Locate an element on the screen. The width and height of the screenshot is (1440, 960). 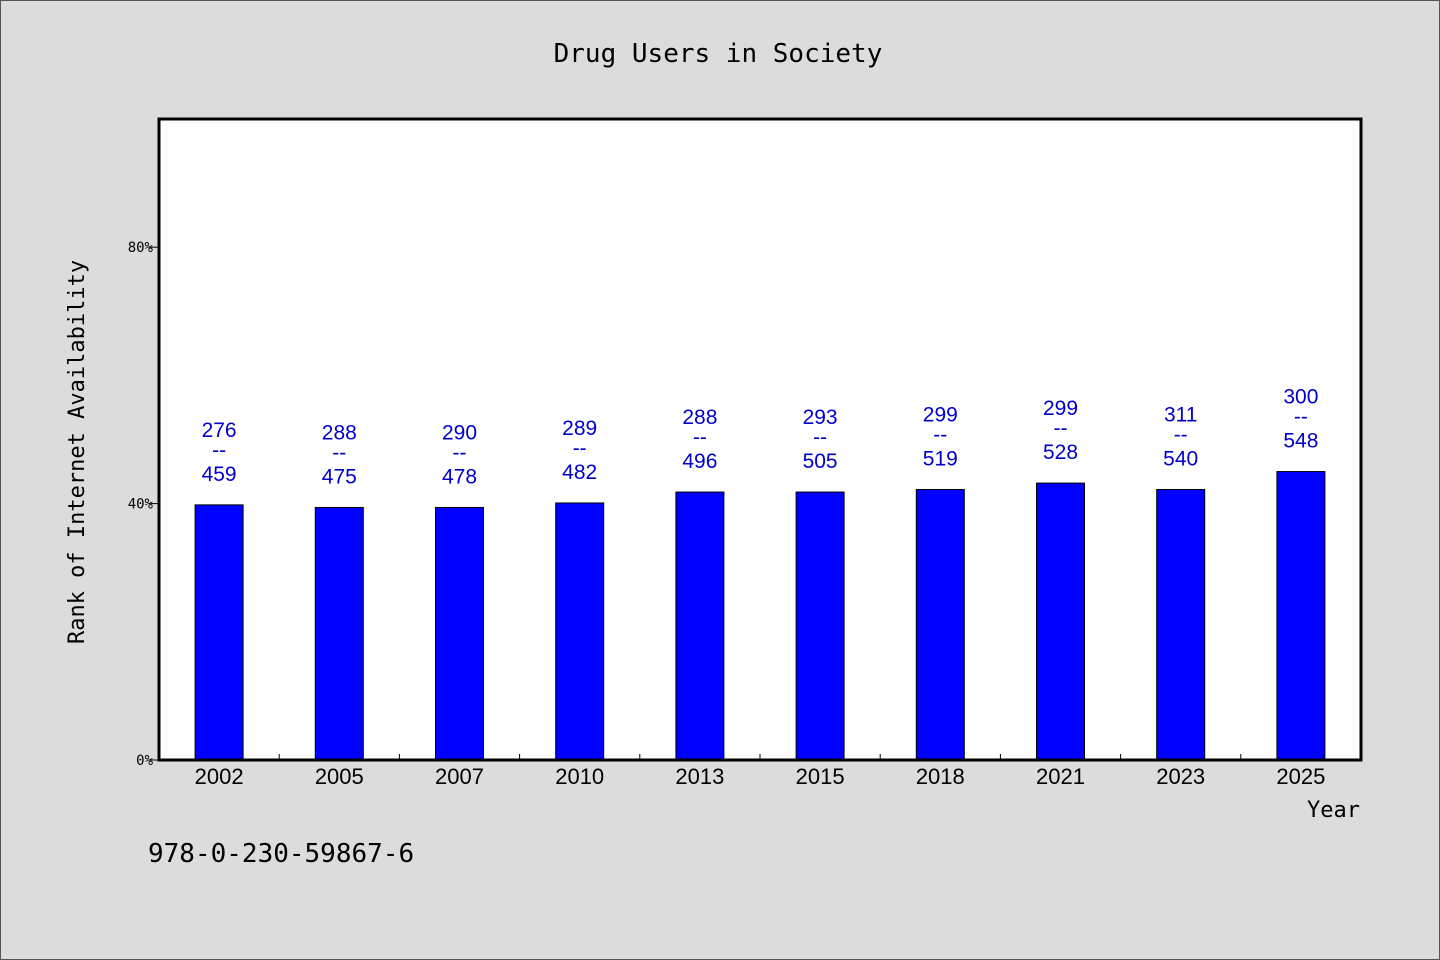
data-label-top: 290 is located at coordinates (459, 432).